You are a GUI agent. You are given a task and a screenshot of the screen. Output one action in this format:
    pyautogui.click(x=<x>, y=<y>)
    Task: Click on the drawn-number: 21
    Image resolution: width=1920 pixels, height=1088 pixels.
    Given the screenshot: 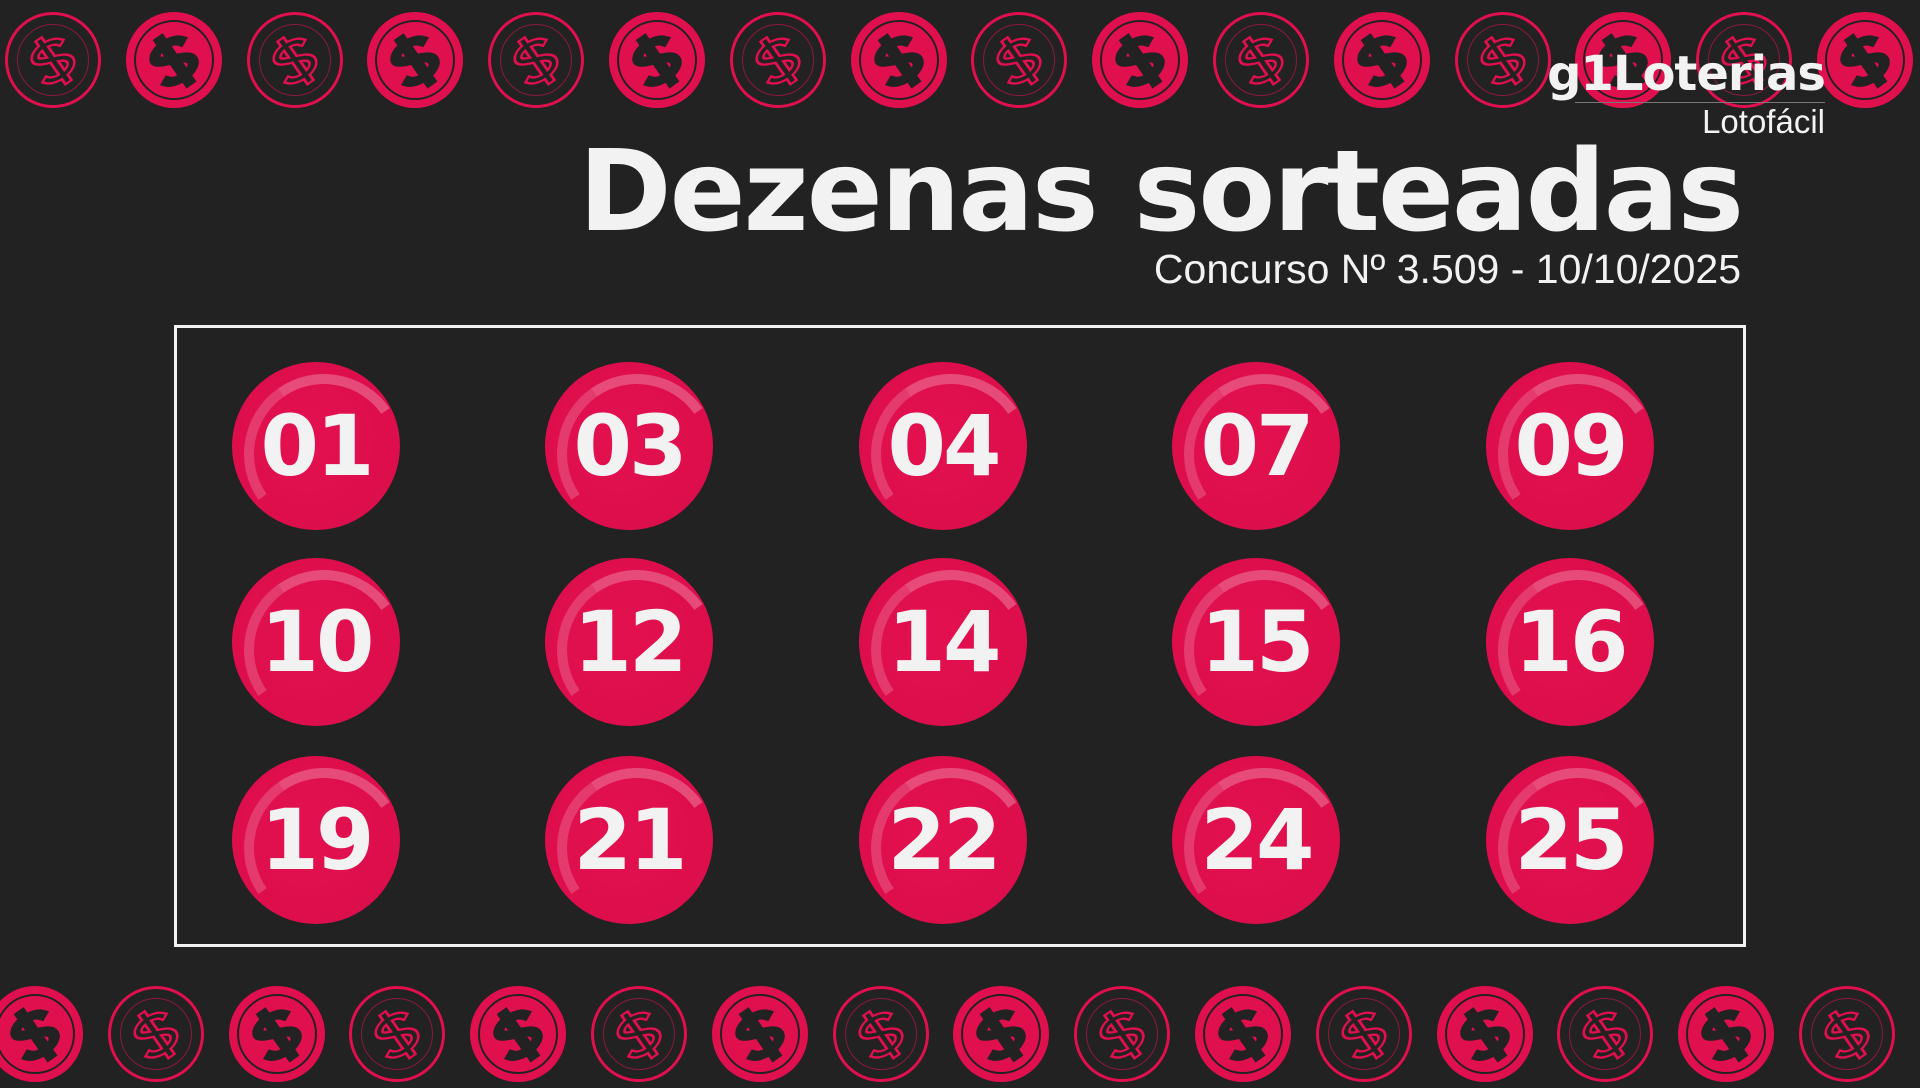 What is the action you would take?
    pyautogui.click(x=630, y=840)
    